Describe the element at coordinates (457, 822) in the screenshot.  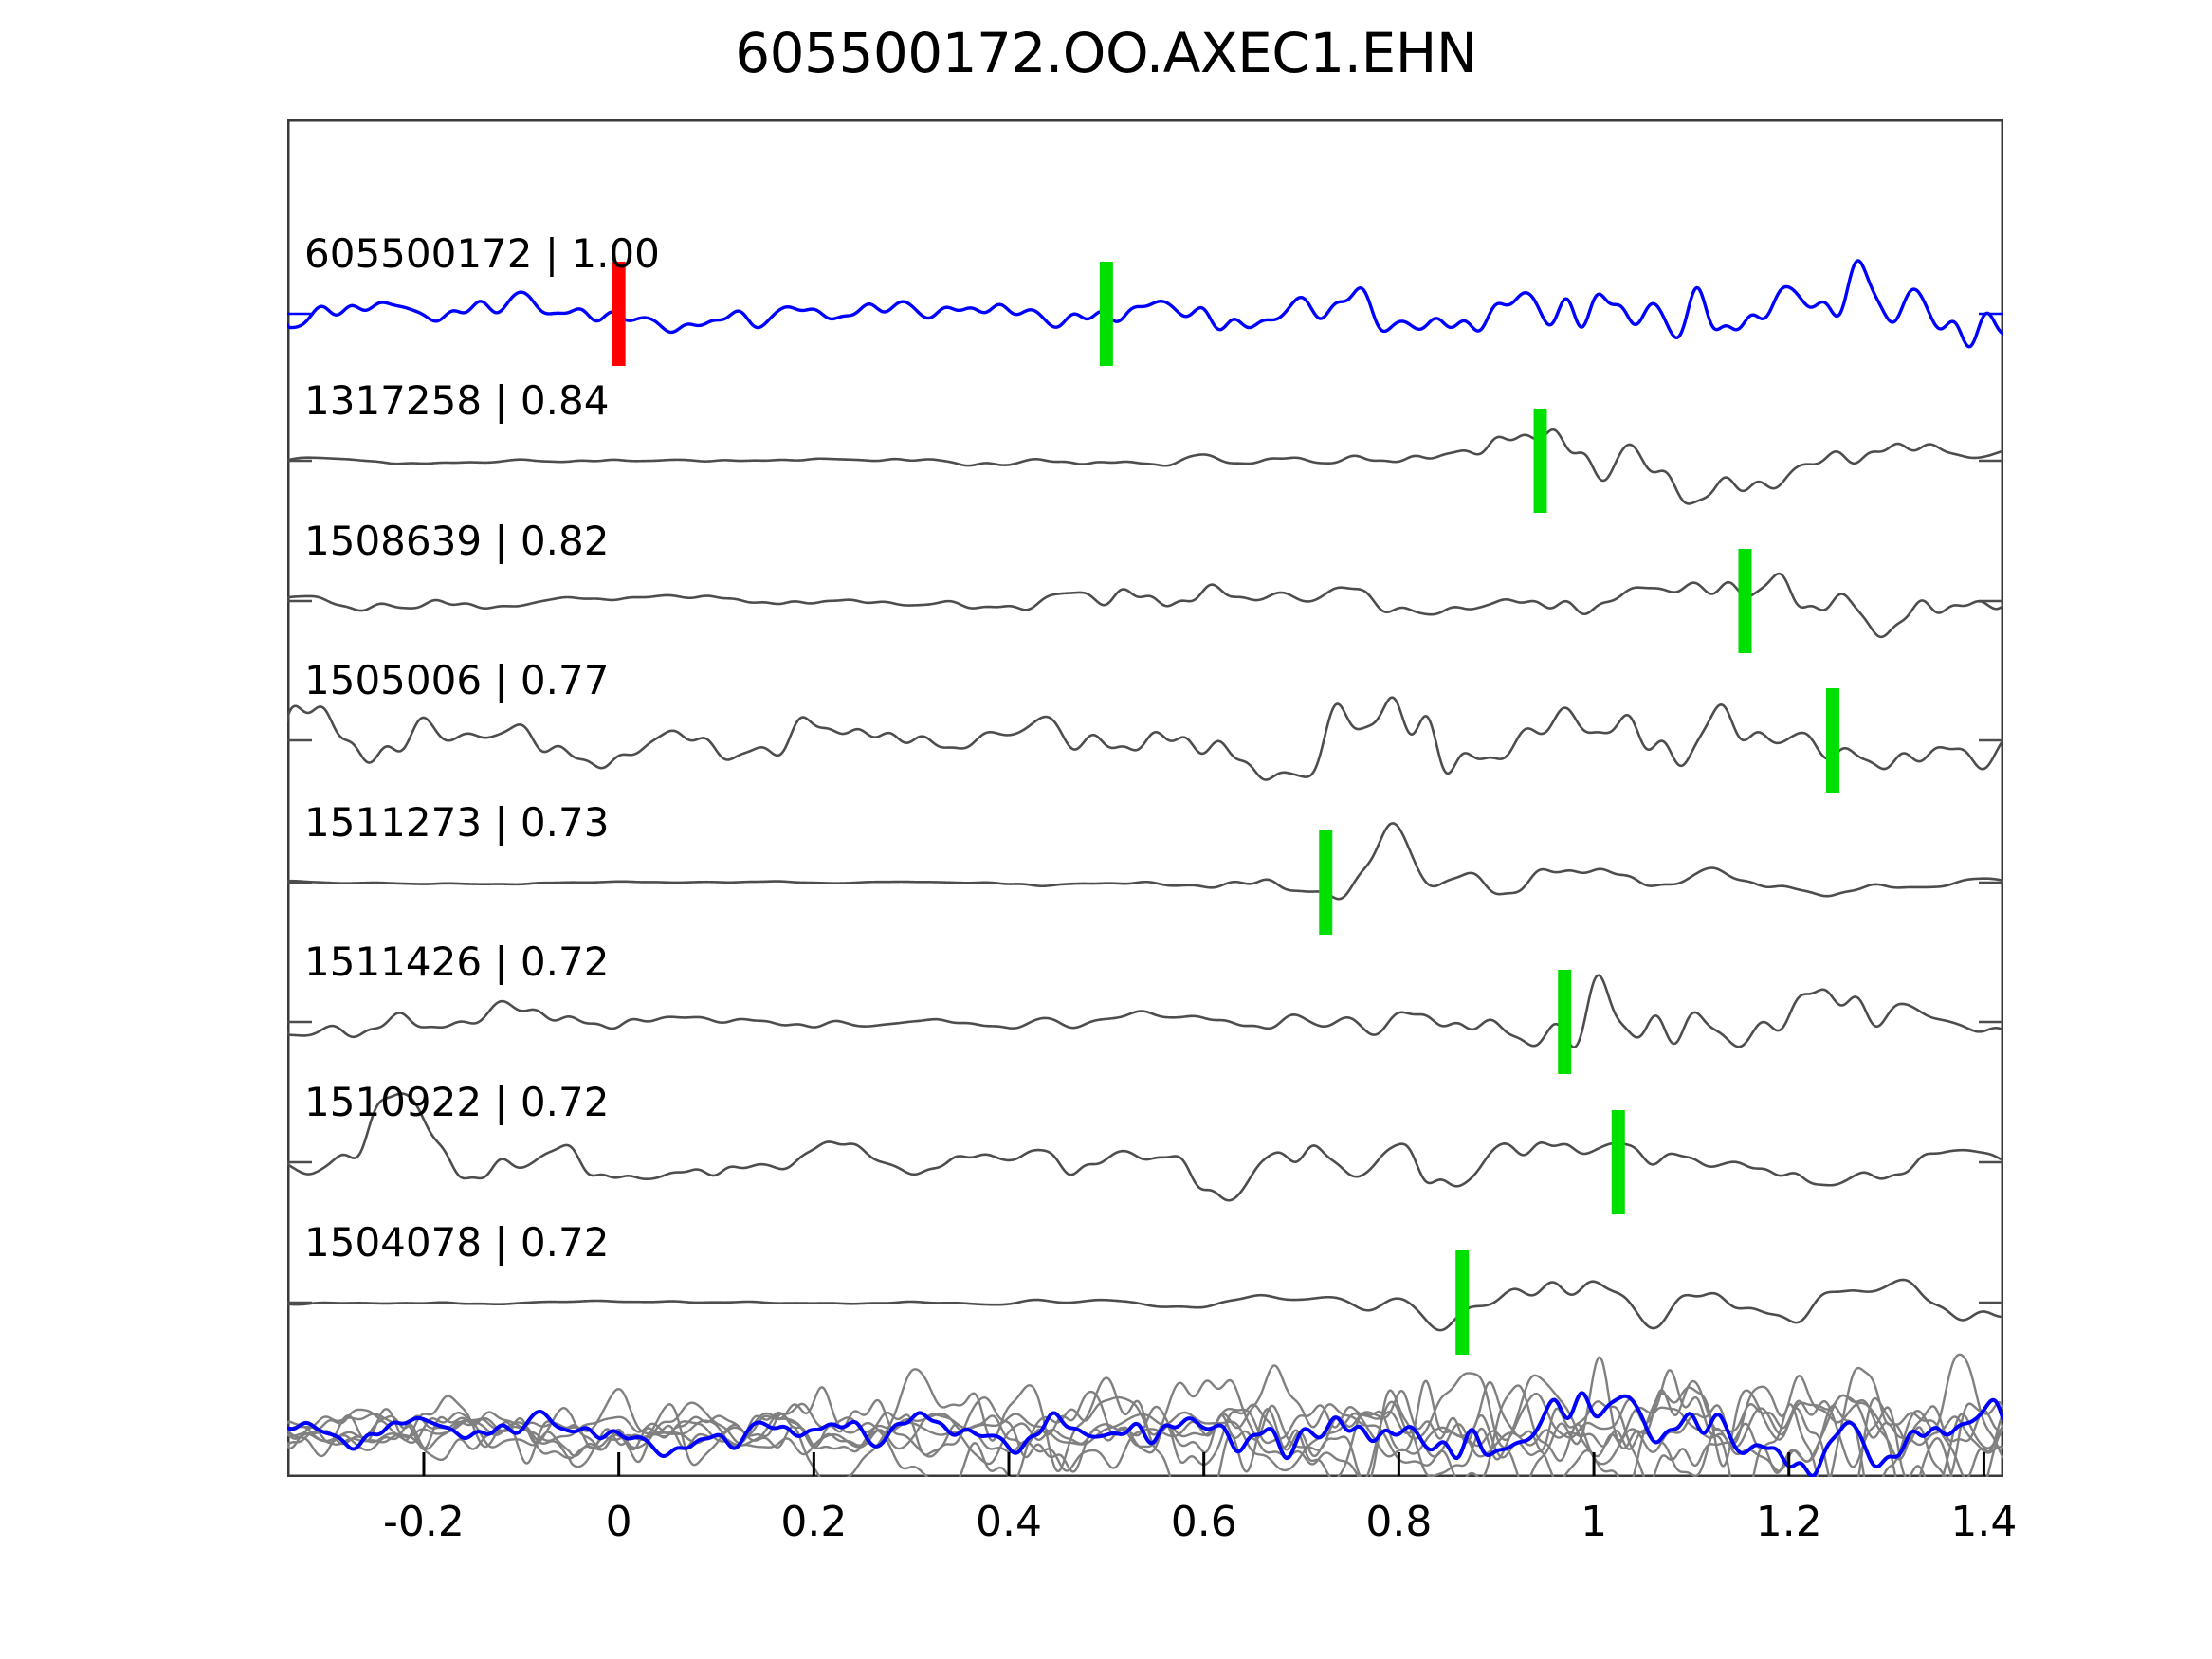
I see `trace-label: 1511273 | 0.73` at that location.